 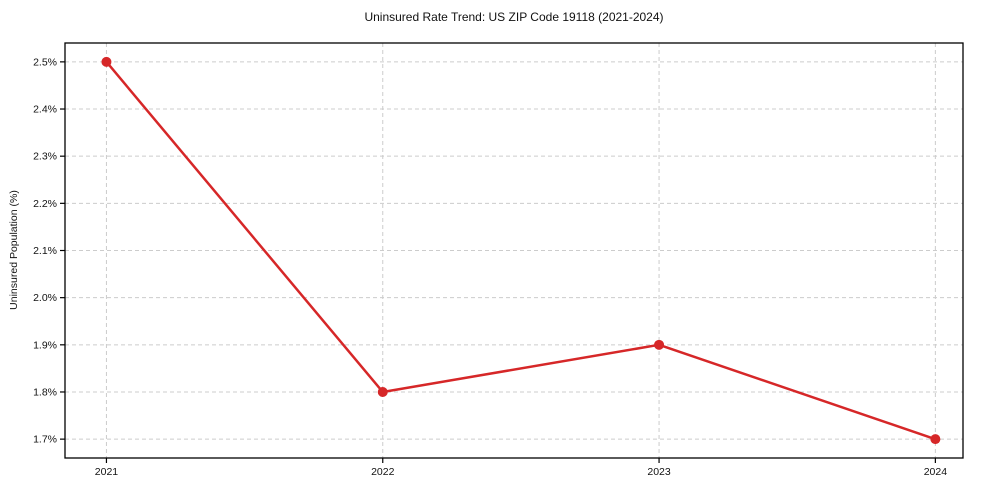 I want to click on x-tick-label: 2022, so click(x=383, y=472).